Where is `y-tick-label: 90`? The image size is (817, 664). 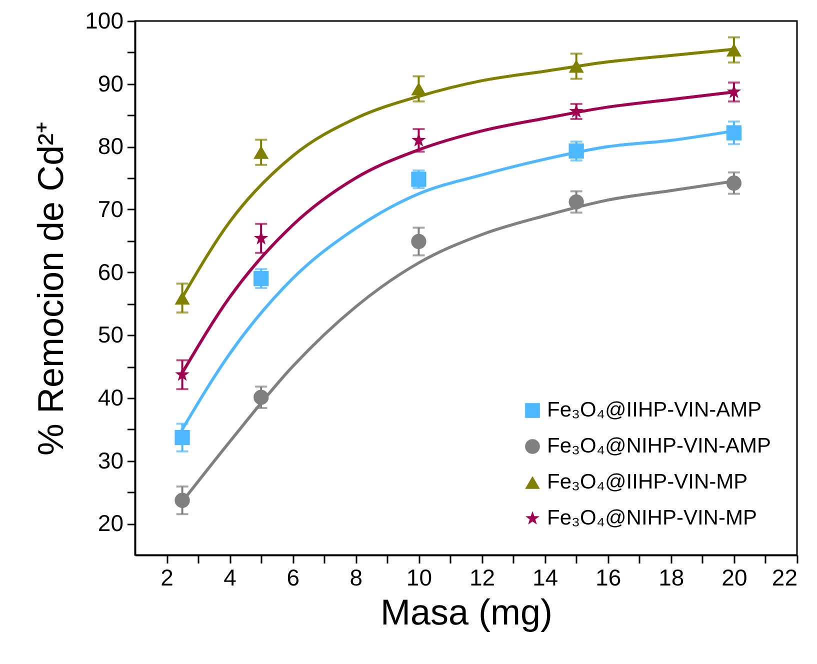 y-tick-label: 90 is located at coordinates (111, 83).